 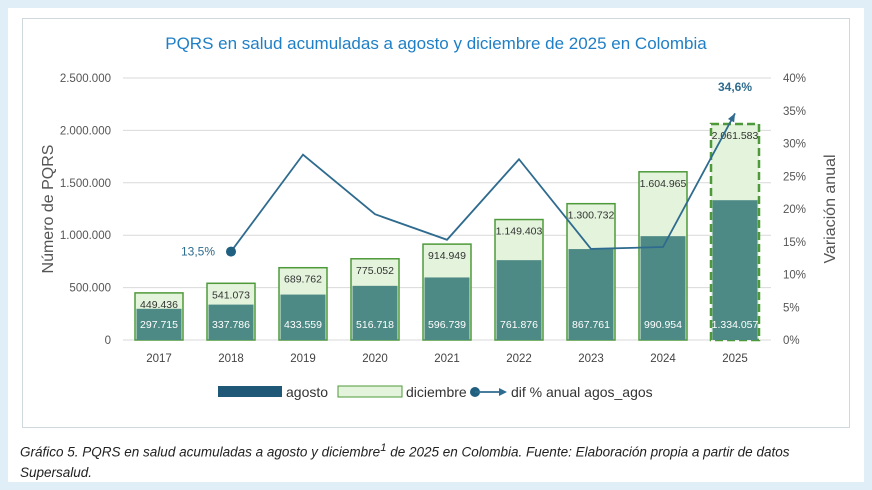 What do you see at coordinates (663, 184) in the screenshot?
I see `data-label-diciembre: 1.604.965` at bounding box center [663, 184].